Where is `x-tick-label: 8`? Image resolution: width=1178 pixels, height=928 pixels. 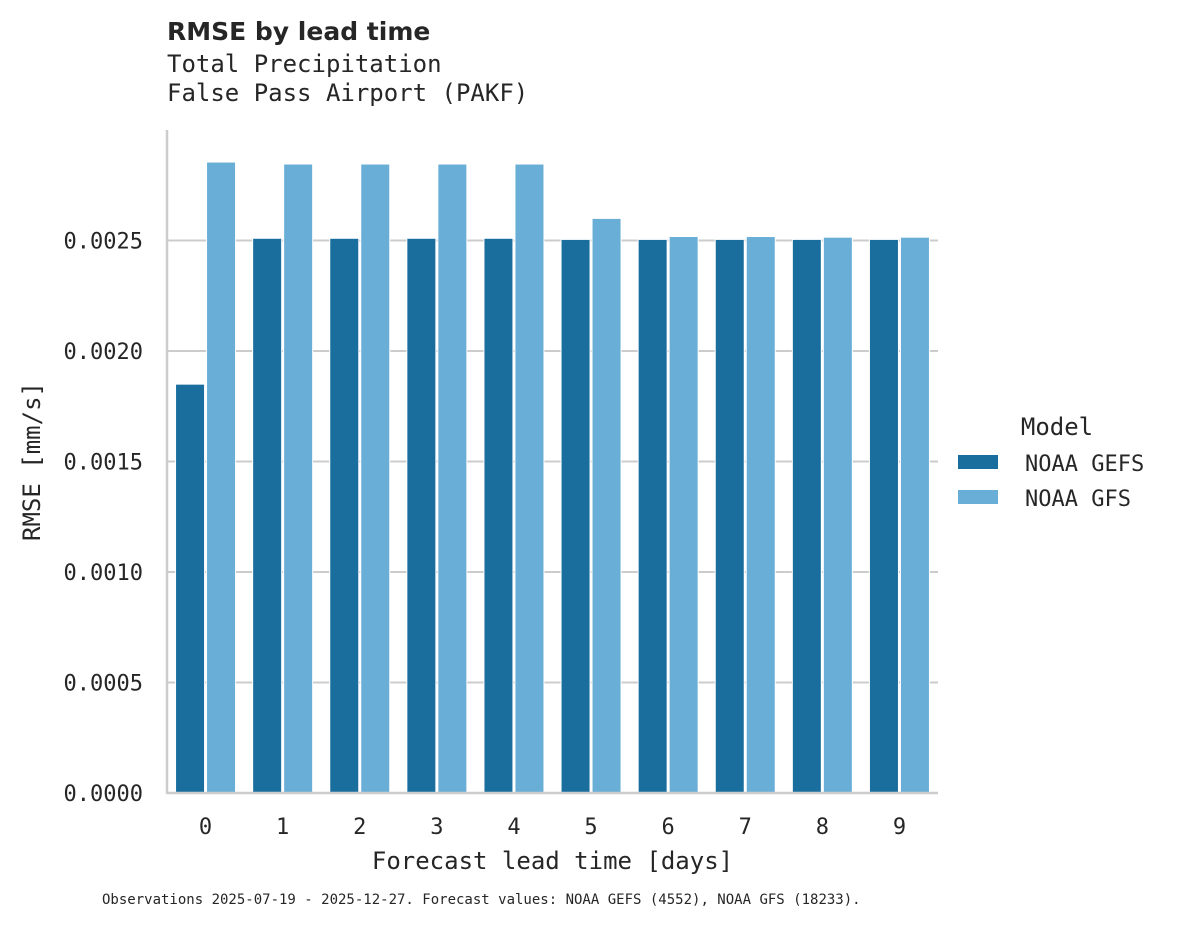
x-tick-label: 8 is located at coordinates (822, 827).